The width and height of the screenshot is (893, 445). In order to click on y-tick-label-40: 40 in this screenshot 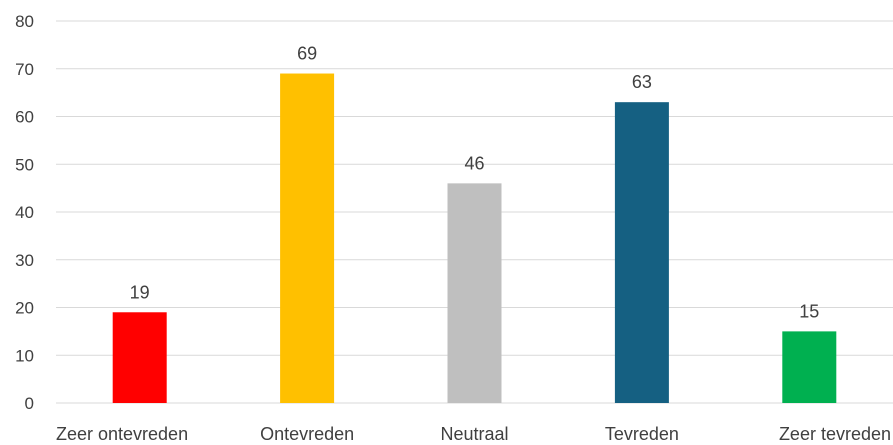, I will do `click(24, 212)`.